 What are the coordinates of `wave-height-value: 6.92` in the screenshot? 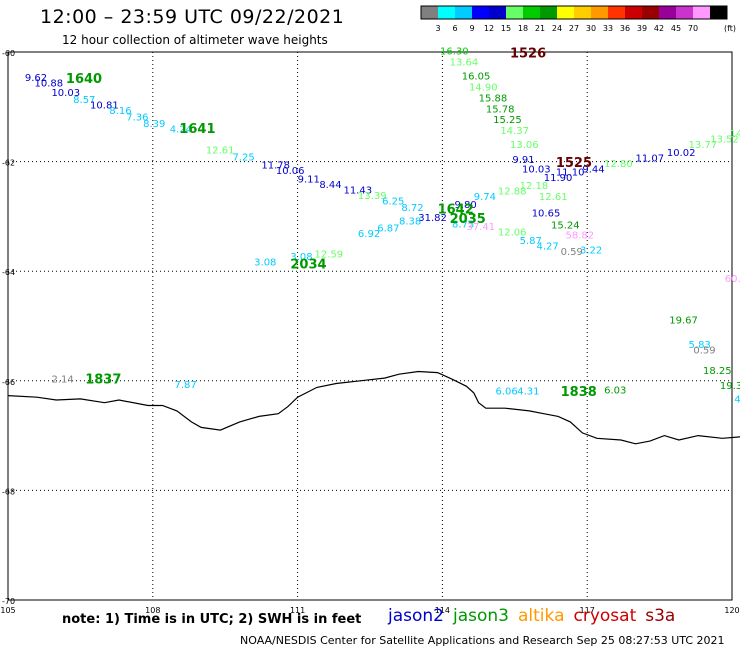 It's located at (369, 234).